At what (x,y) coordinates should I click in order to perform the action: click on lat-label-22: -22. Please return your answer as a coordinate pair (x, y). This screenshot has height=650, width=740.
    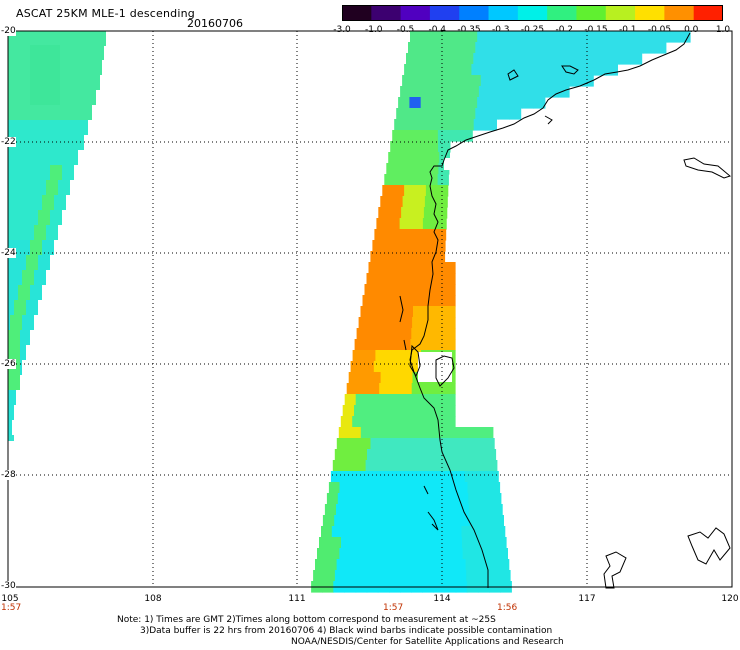
    Looking at the image, I should click on (8, 142).